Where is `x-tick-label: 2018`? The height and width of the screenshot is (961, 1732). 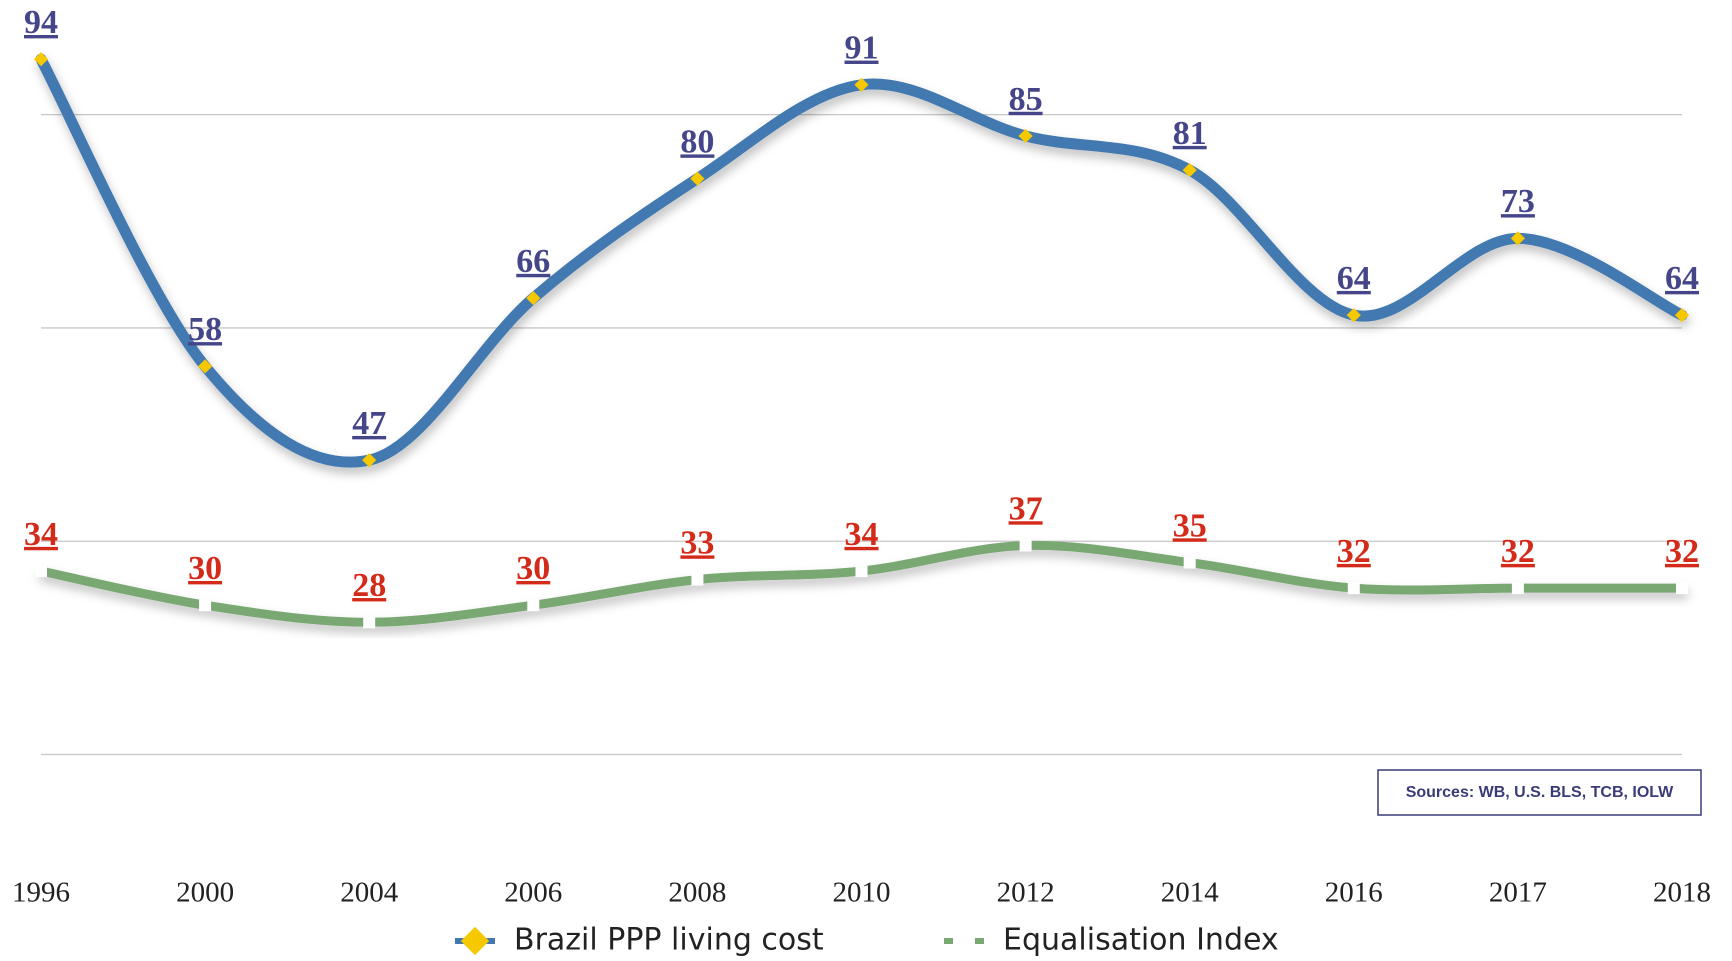
x-tick-label: 2018 is located at coordinates (1682, 893).